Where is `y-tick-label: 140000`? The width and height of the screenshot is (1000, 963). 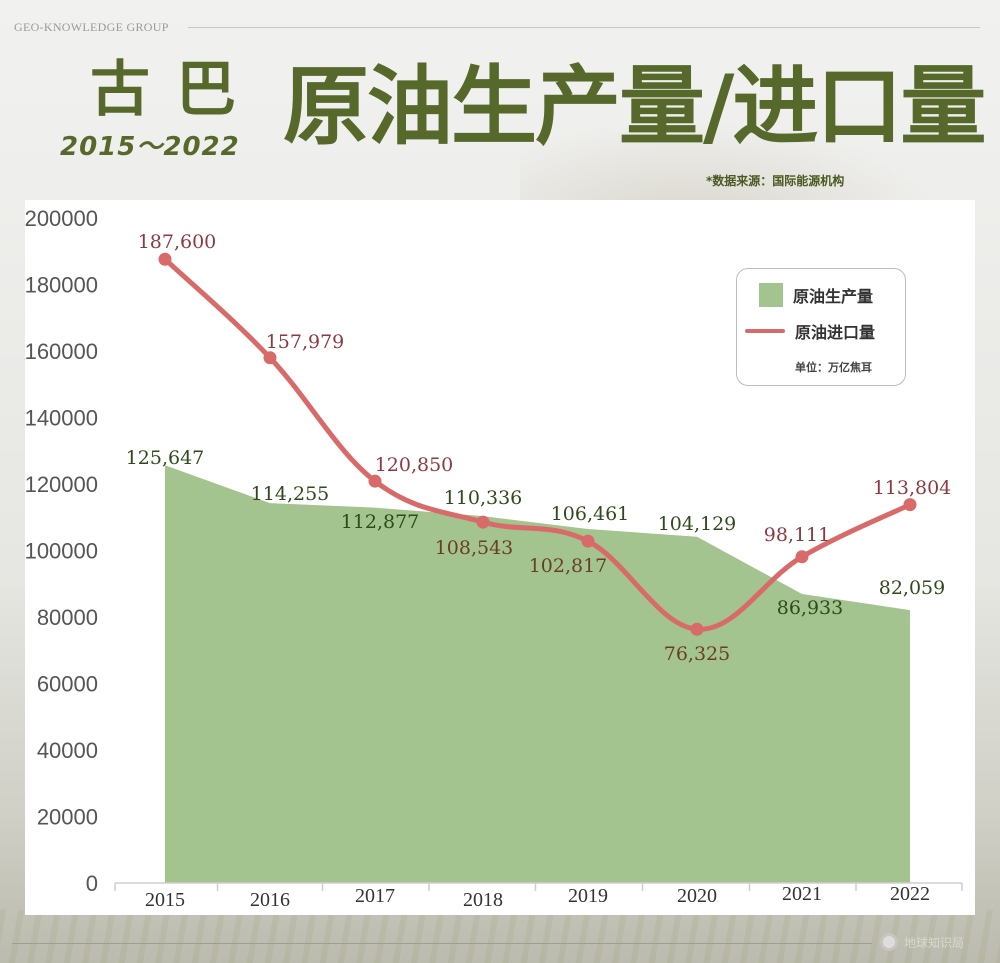 y-tick-label: 140000 is located at coordinates (61, 418).